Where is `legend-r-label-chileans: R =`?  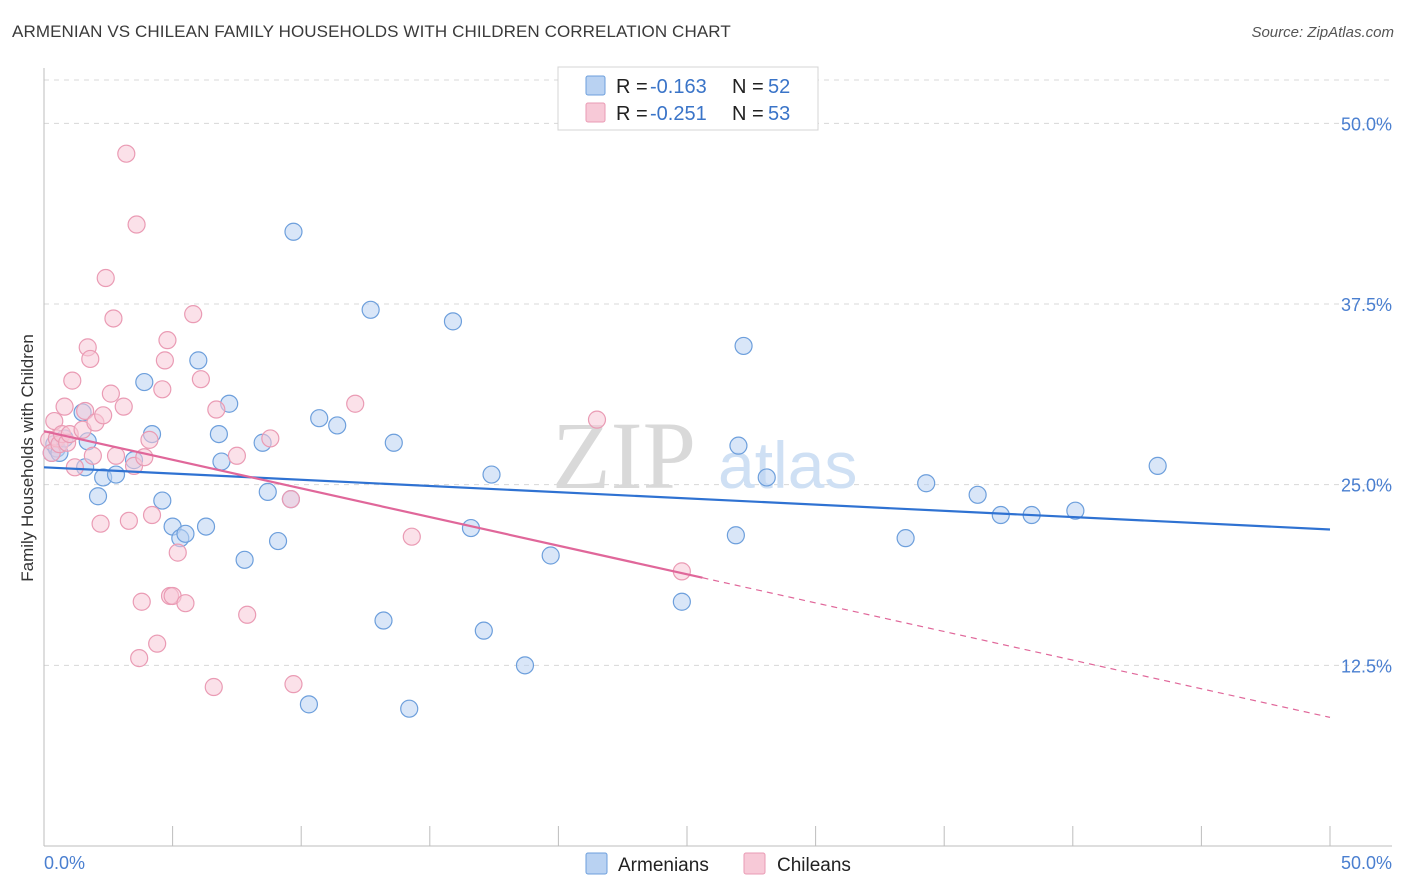
legend-r-label-chileans: R = is located at coordinates (632, 114).